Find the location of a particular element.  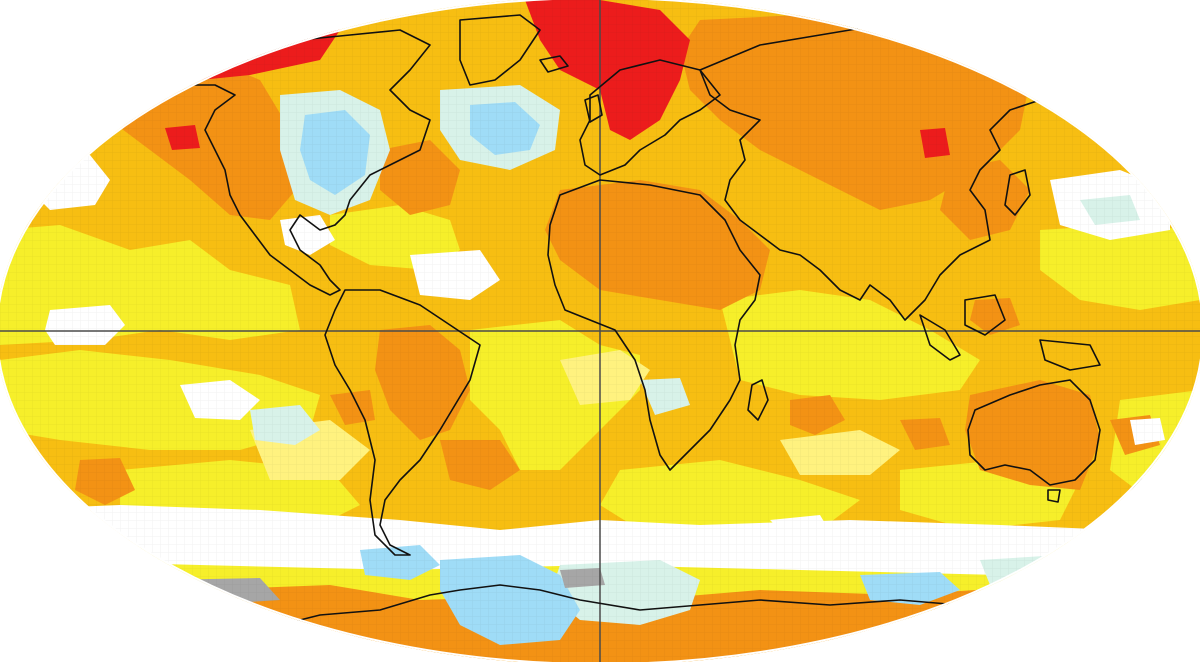

new-guinea-coastline is located at coordinates (1070, 355).